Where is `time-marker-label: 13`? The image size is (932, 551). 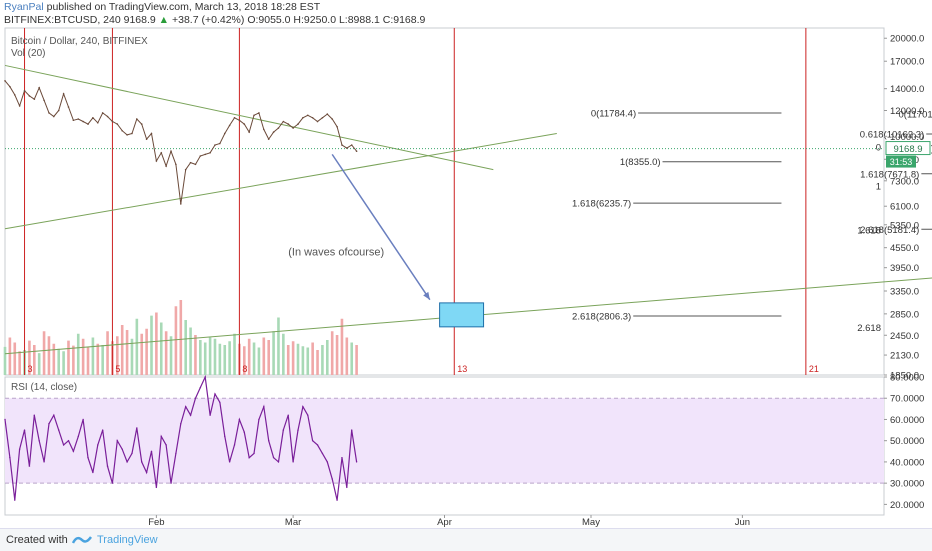
time-marker-label: 13 is located at coordinates (462, 369).